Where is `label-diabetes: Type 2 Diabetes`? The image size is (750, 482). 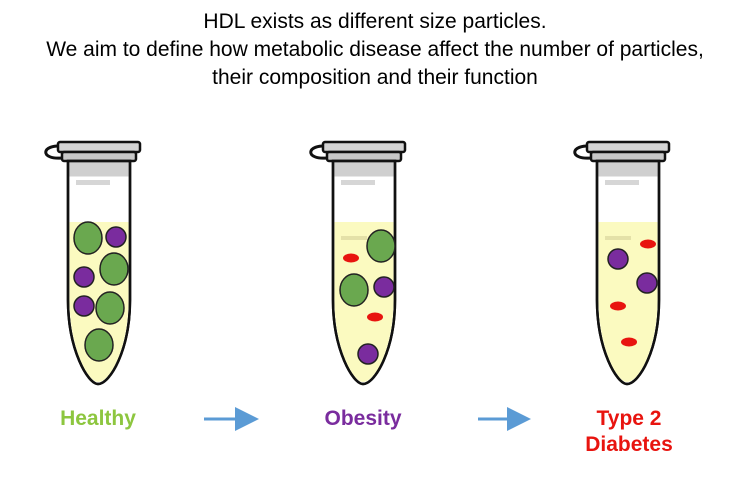 label-diabetes: Type 2 Diabetes is located at coordinates (629, 432).